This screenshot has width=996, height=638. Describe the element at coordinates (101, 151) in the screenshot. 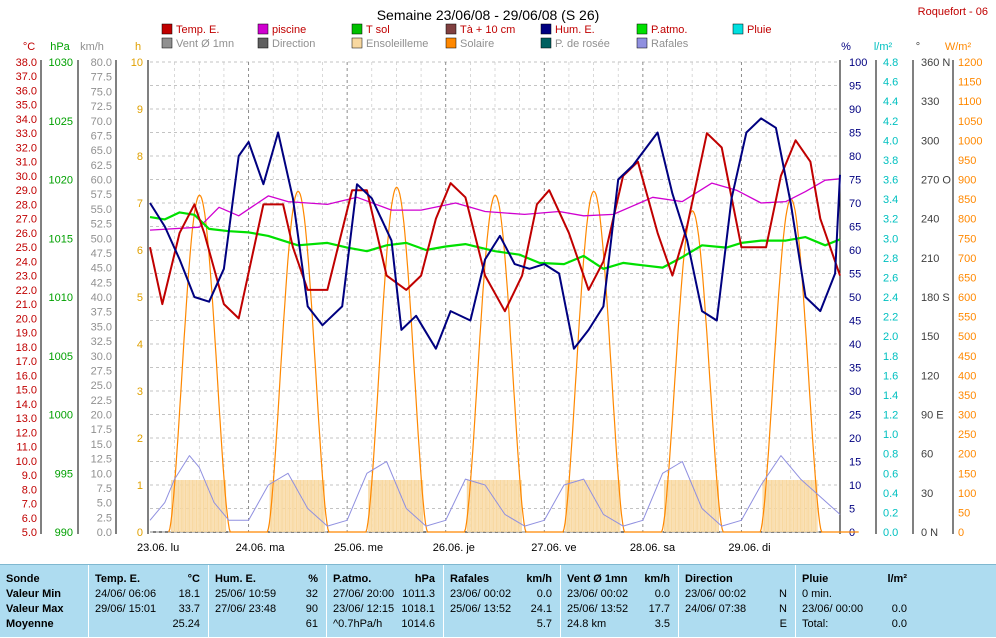

I see `wind-tick: 65.0` at that location.